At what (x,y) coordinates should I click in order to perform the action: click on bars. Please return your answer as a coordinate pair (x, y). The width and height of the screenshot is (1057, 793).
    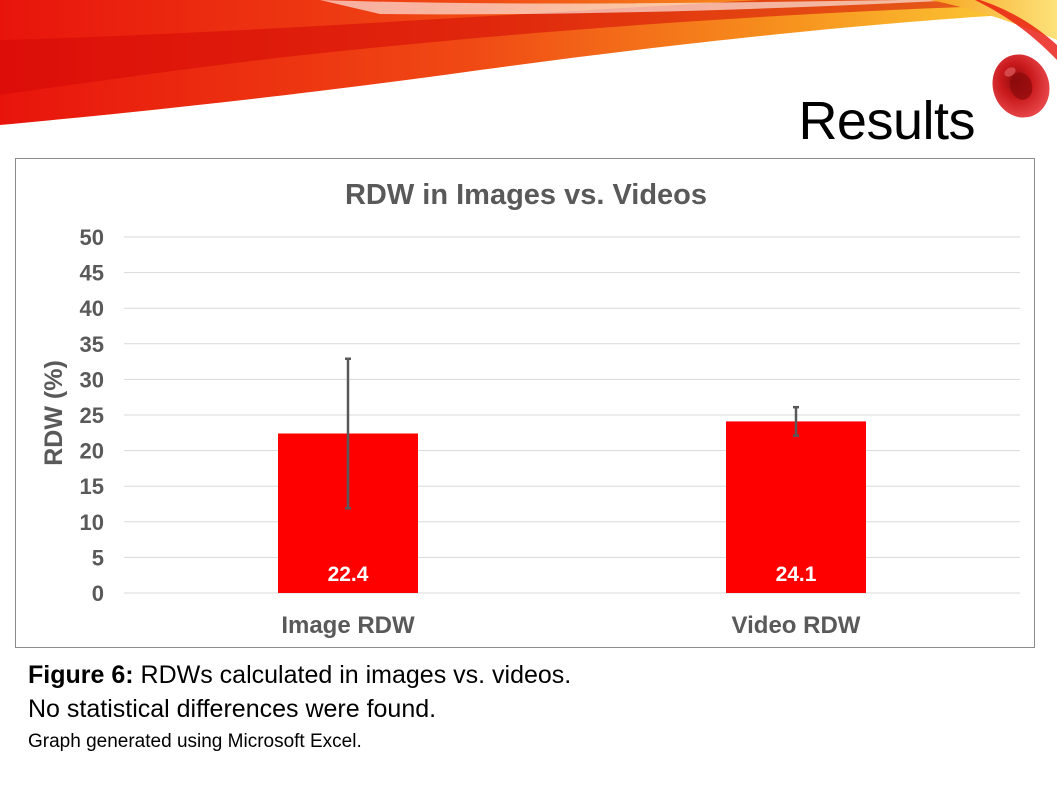
    Looking at the image, I should click on (572, 507).